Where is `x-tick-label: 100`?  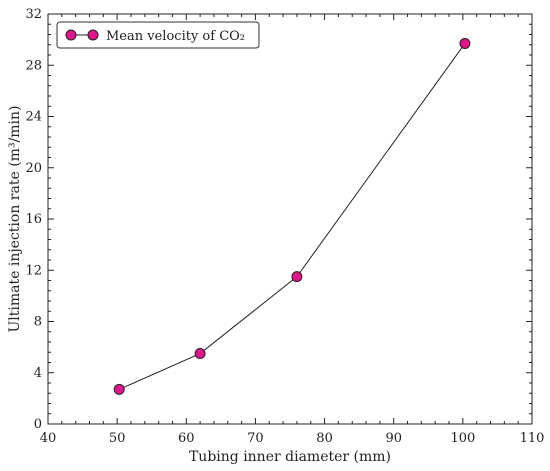 x-tick-label: 100 is located at coordinates (462, 438).